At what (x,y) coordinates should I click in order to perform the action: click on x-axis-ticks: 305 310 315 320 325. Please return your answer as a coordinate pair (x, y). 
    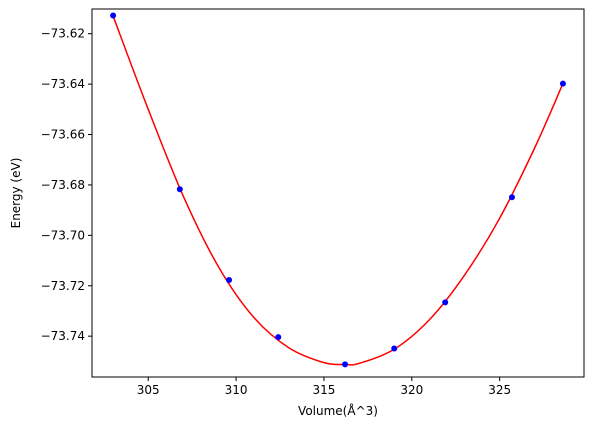
    Looking at the image, I should click on (324, 387).